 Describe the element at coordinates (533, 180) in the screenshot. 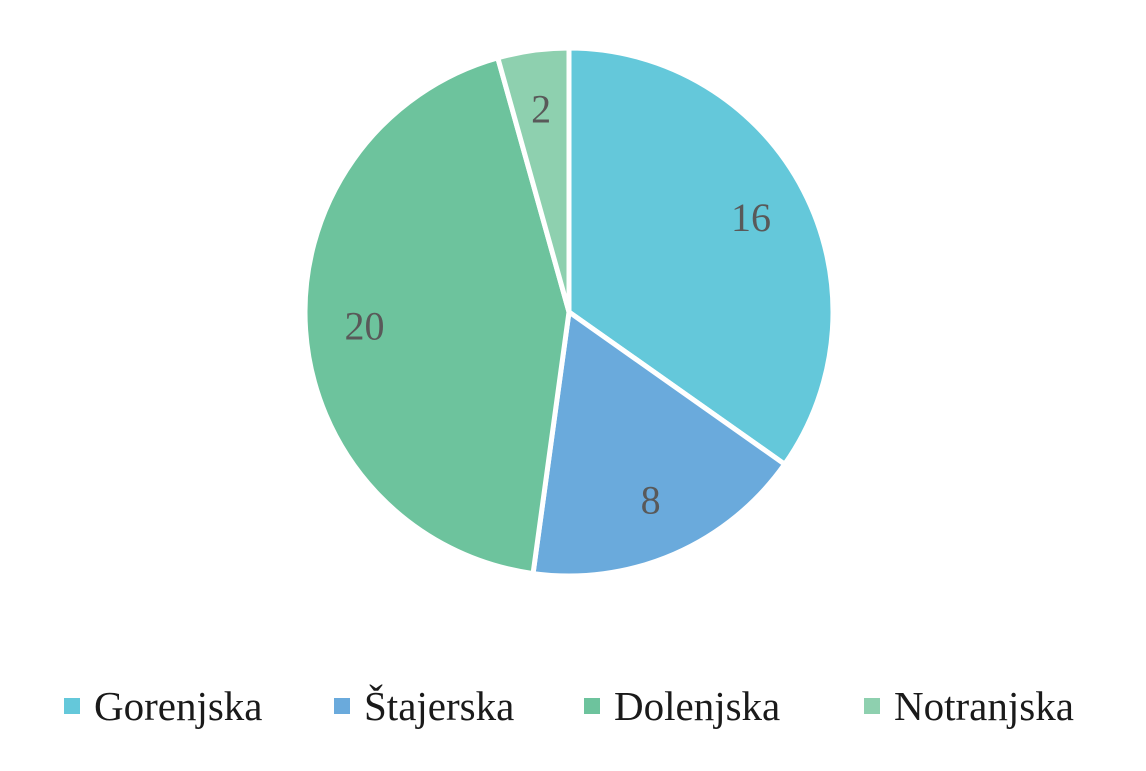

I see `pie-slice-notranjska` at that location.